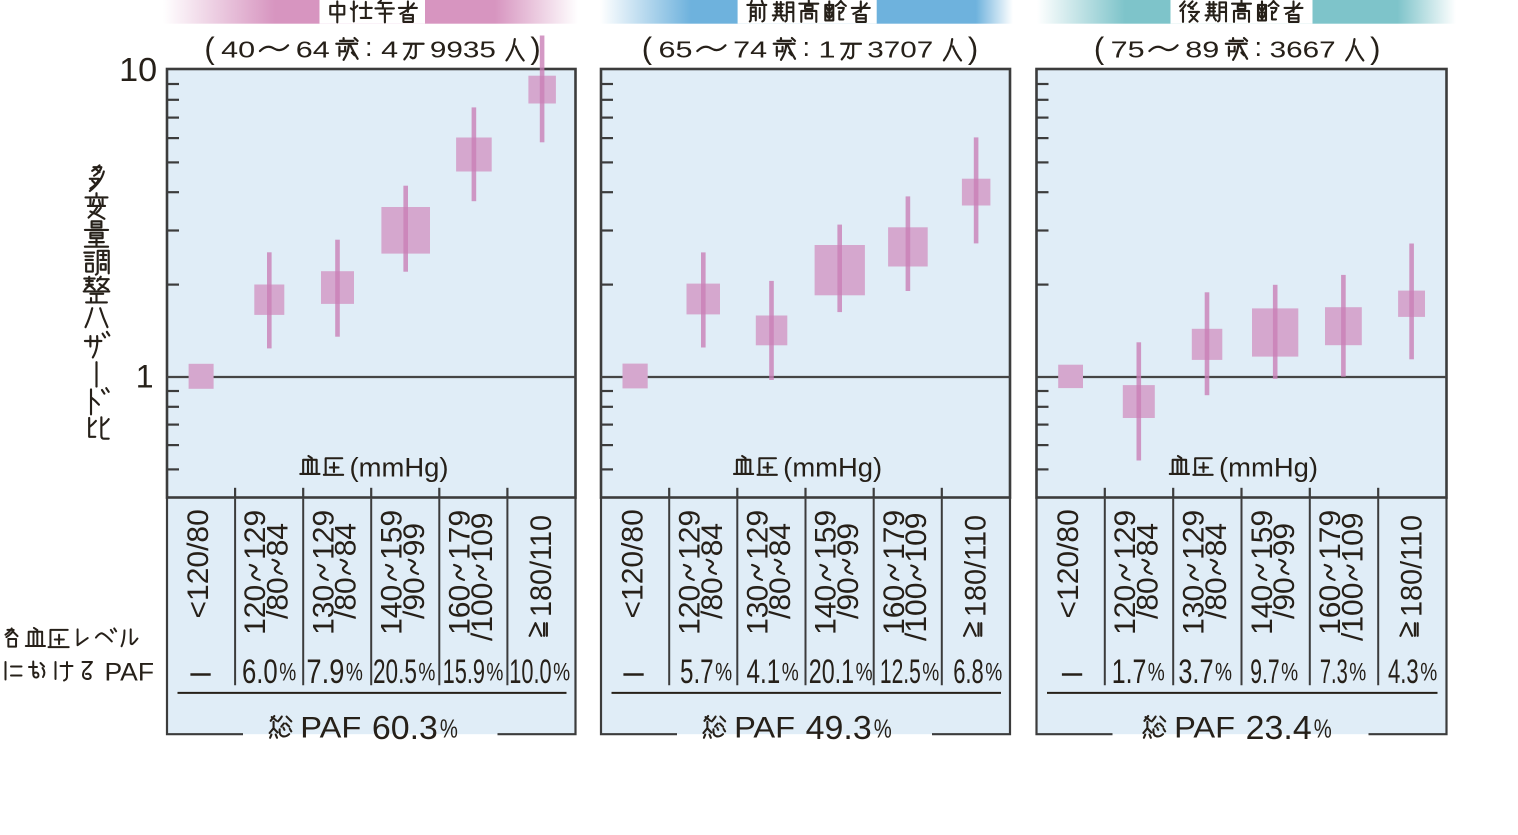 This screenshot has height=835, width=1518. Describe the element at coordinates (238, 50) in the screenshot. I see `svg-text: 40` at that location.